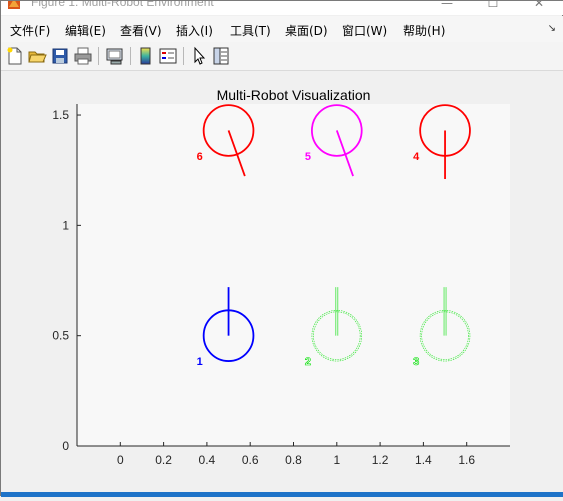 This screenshot has height=501, width=563. I want to click on robot-id-label: 5, so click(308, 157).